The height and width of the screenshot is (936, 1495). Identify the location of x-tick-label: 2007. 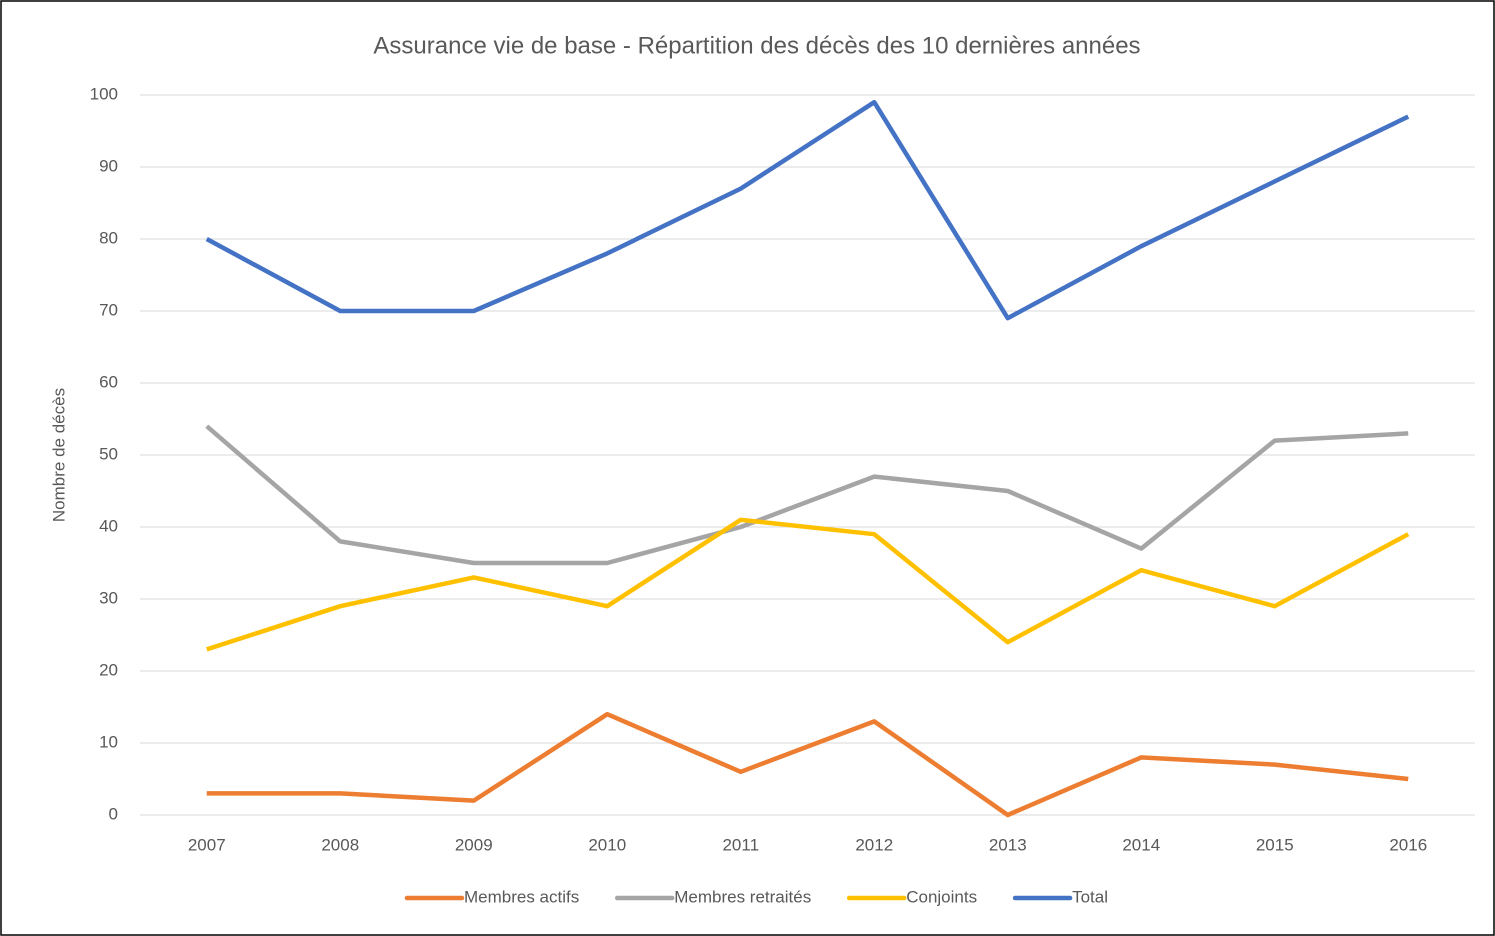
(207, 844).